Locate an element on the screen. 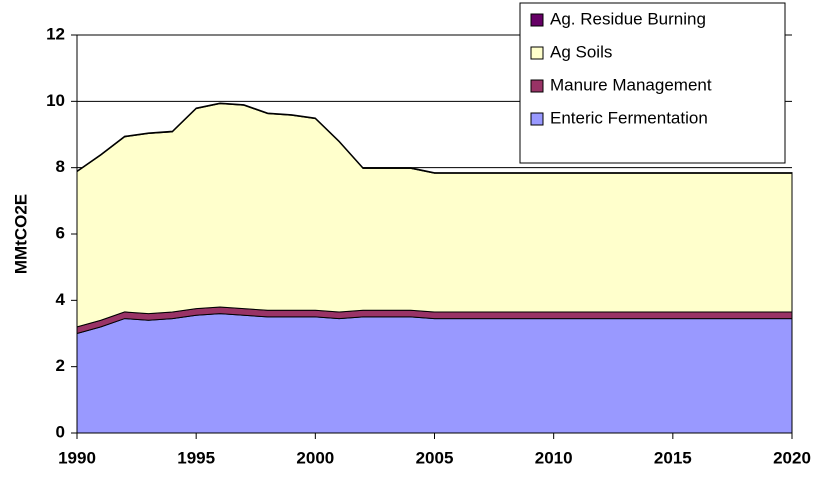 The width and height of the screenshot is (821, 487). y-tick-label: 6 is located at coordinates (60, 232).